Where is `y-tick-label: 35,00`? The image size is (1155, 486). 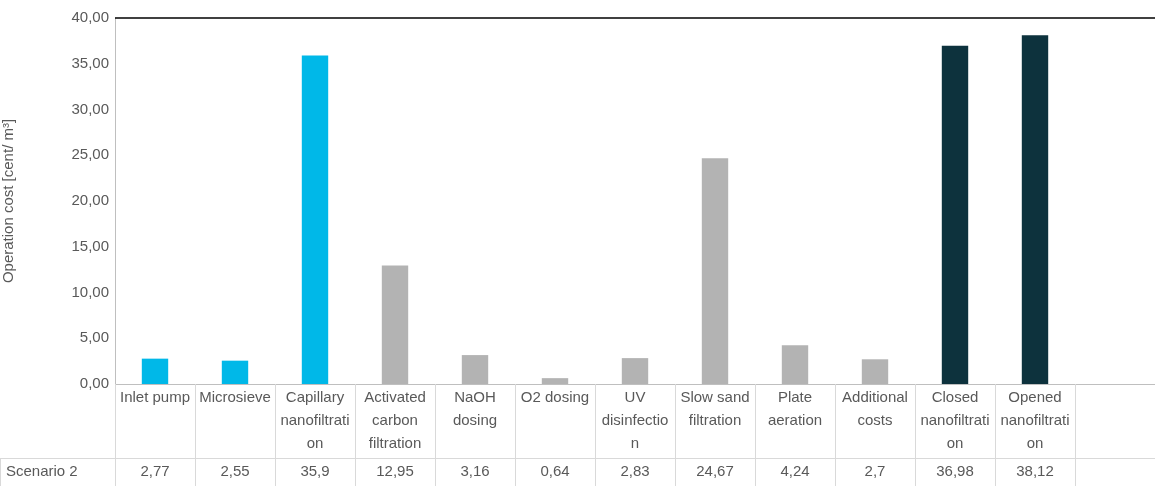 y-tick-label: 35,00 is located at coordinates (90, 62).